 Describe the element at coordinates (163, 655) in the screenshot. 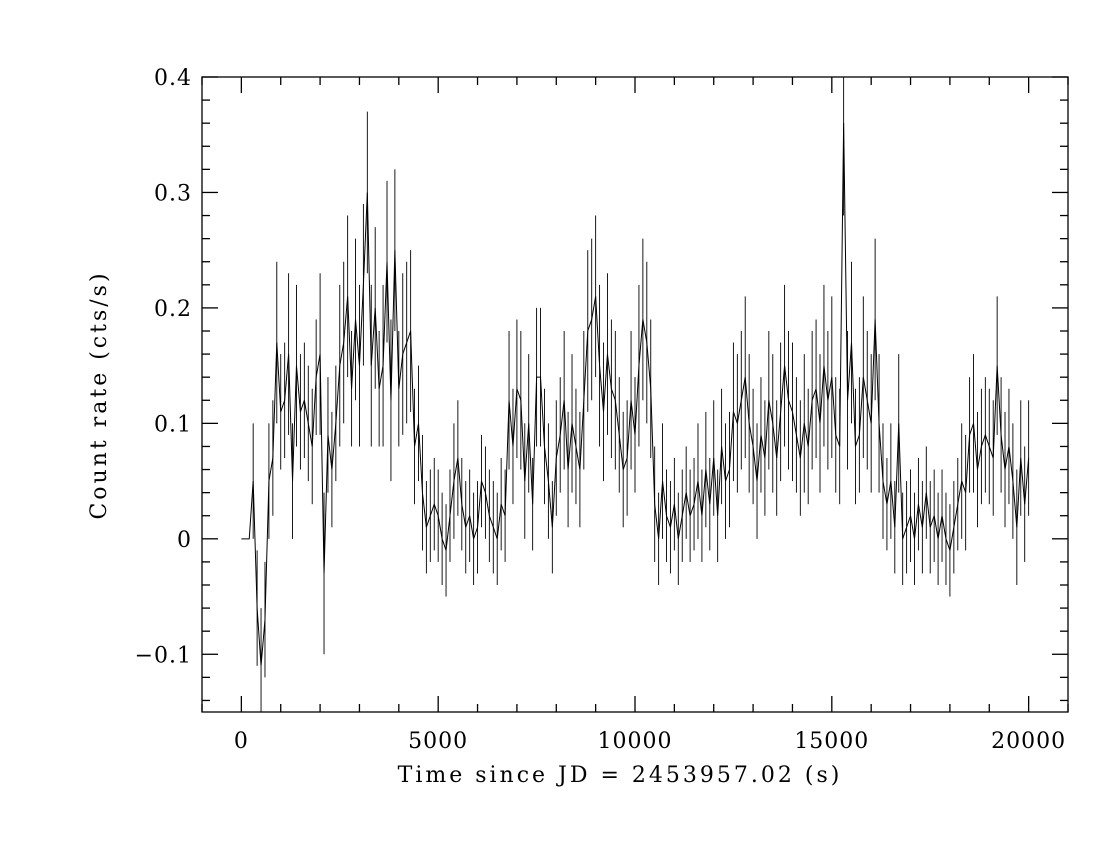

I see `y-tick-label: −0.1` at that location.